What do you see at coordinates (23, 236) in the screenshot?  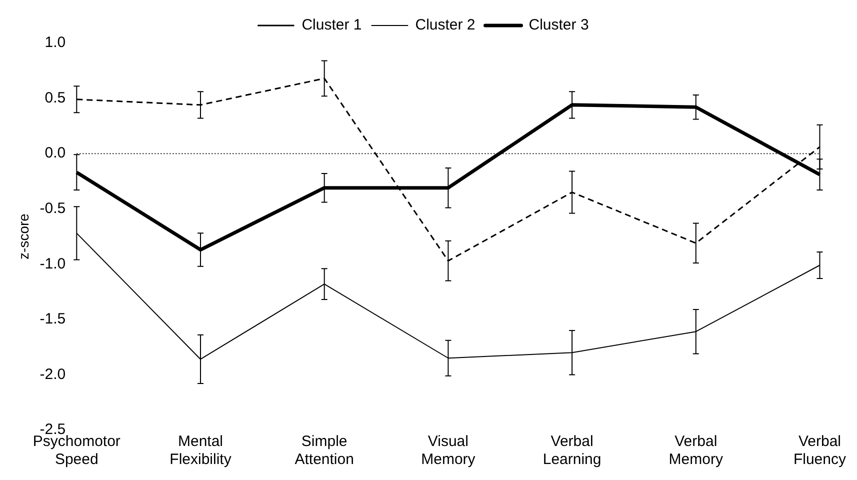 I see `y-axis-title: z-score` at bounding box center [23, 236].